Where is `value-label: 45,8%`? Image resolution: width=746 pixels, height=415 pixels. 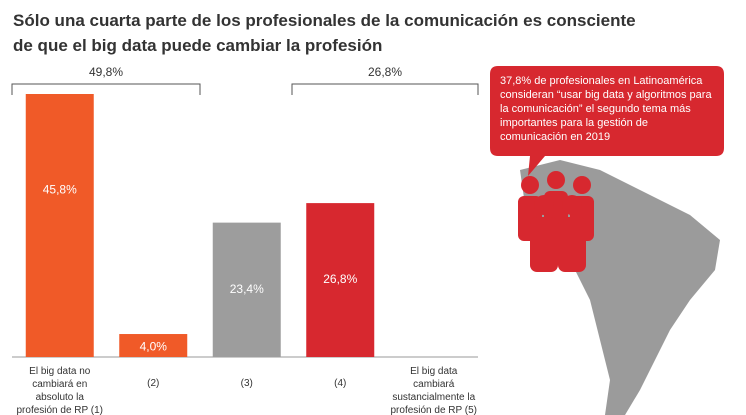 value-label: 45,8% is located at coordinates (60, 190).